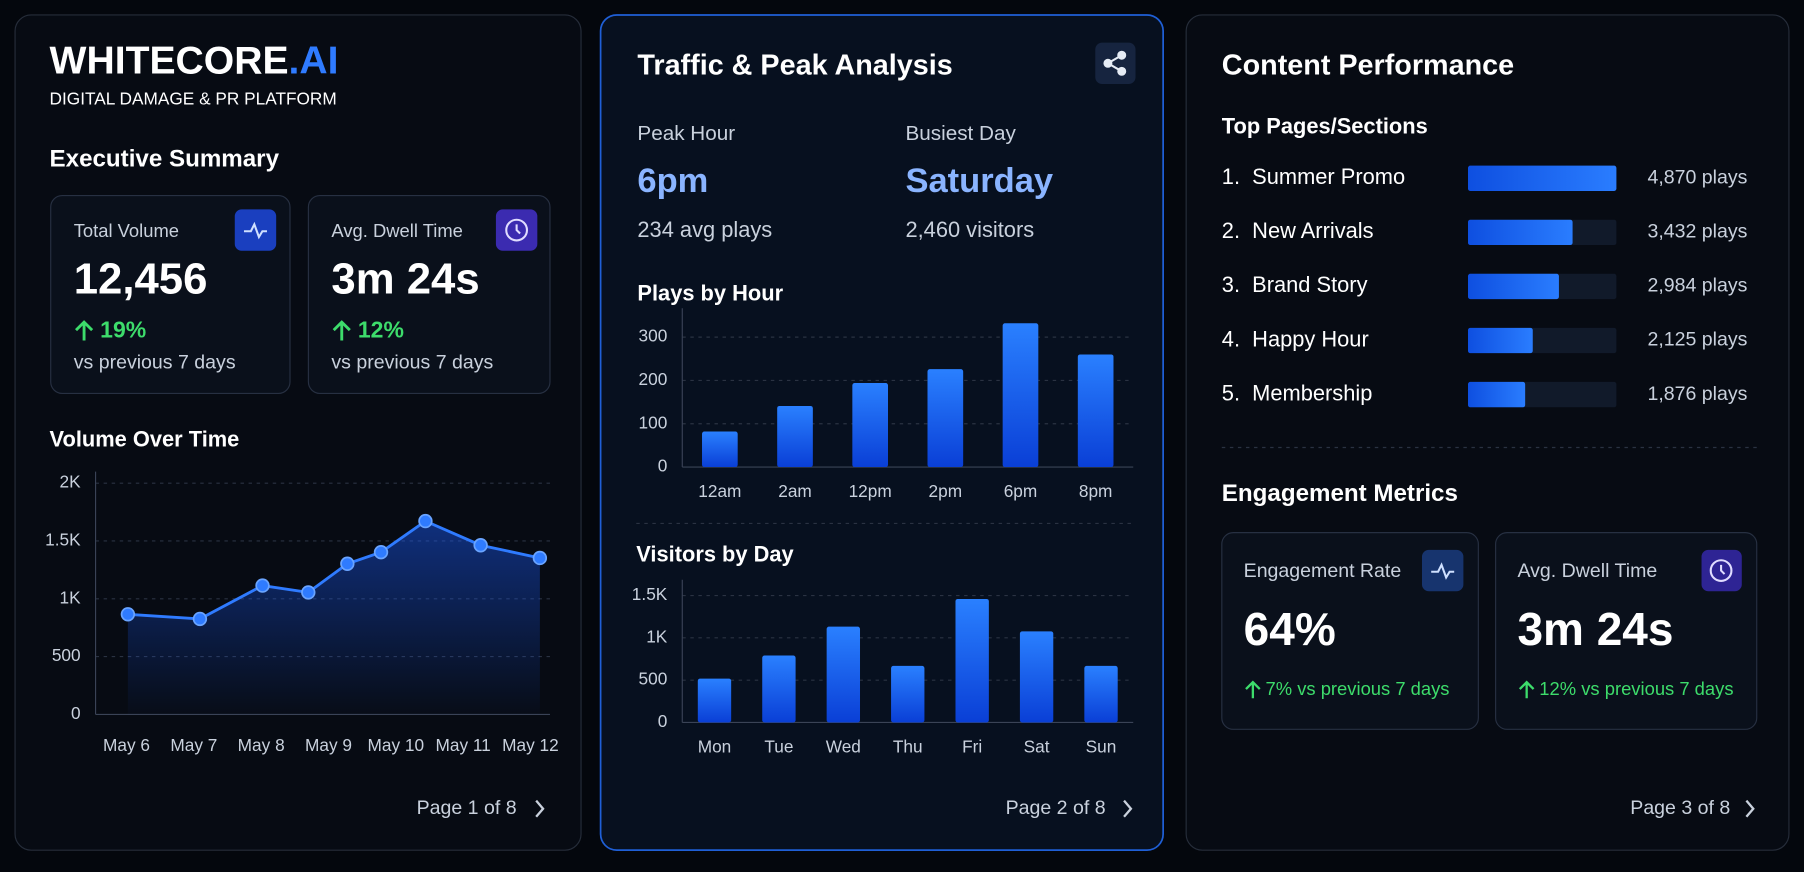  Describe the element at coordinates (141, 278) in the screenshot. I see `card-value: 12,456` at that location.